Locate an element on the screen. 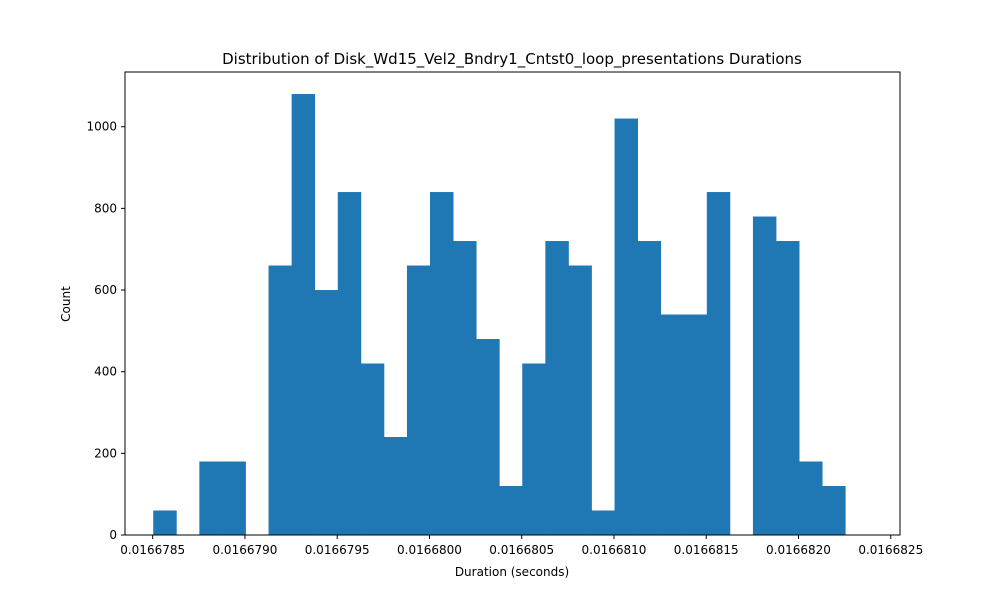  x-tick-label: 0.0166815 is located at coordinates (706, 550).